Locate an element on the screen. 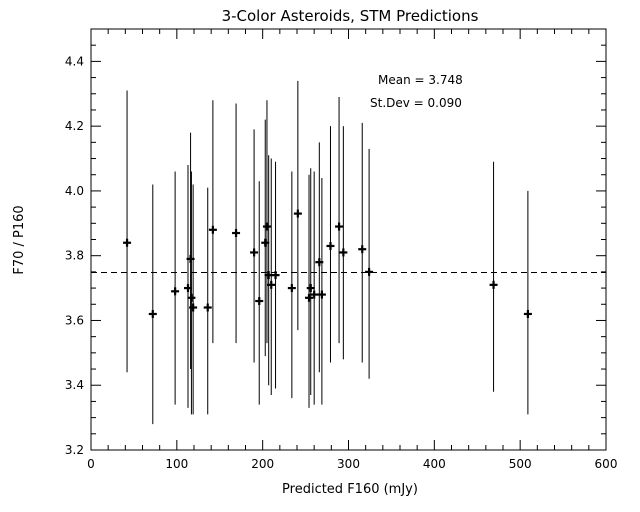  x-tick-label: 0 is located at coordinates (91, 464).